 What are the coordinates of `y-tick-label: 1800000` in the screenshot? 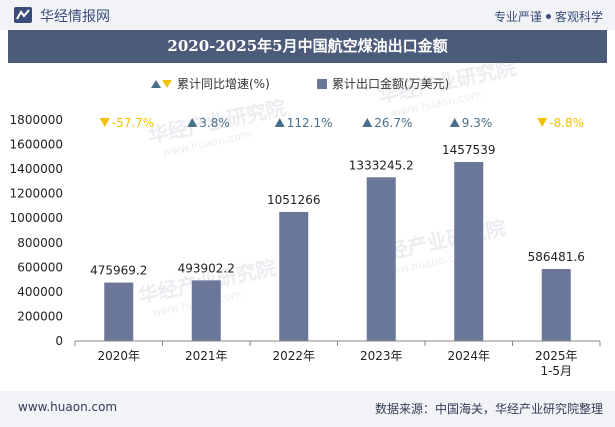 It's located at (36, 120).